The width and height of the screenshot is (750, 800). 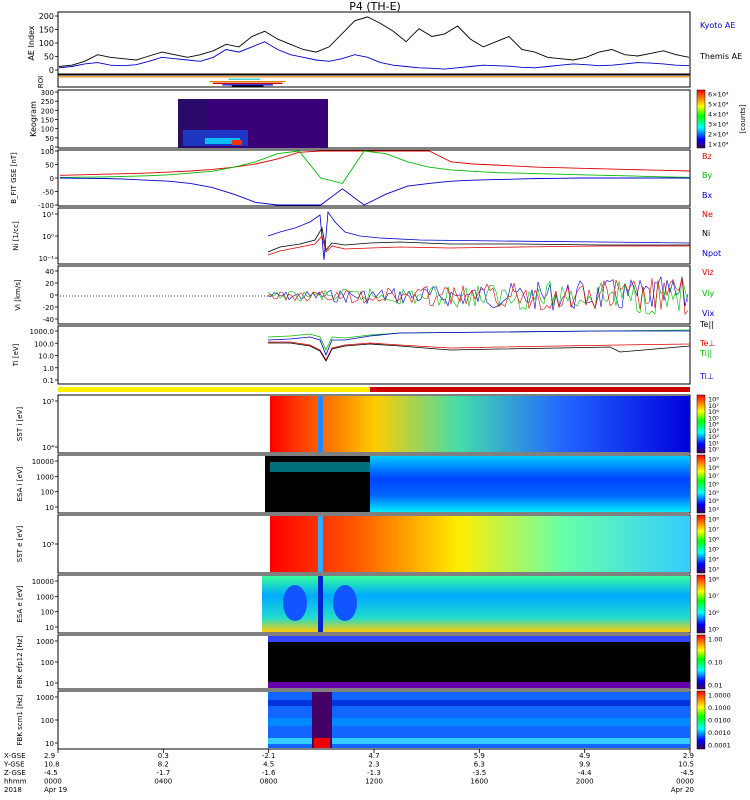 I want to click on bfit-ytick-label: 0, so click(x=52, y=179).